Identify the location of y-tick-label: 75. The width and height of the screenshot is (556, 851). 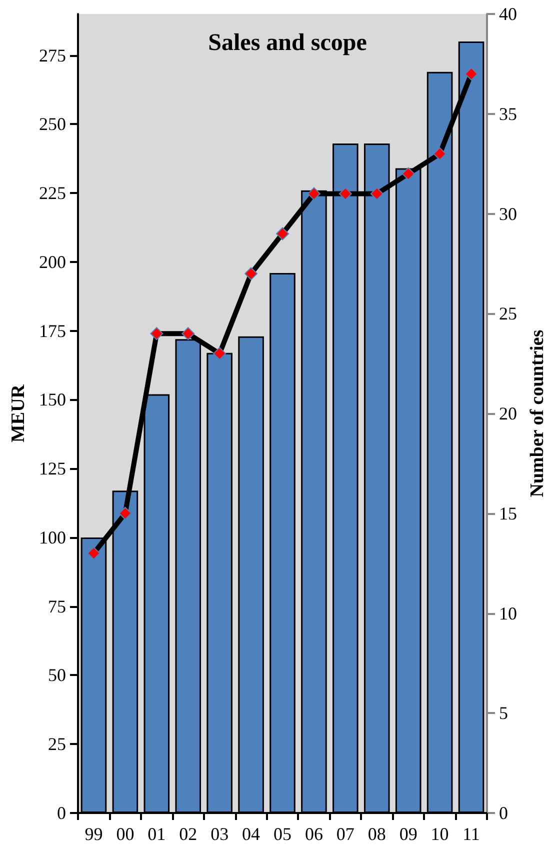
(57, 606).